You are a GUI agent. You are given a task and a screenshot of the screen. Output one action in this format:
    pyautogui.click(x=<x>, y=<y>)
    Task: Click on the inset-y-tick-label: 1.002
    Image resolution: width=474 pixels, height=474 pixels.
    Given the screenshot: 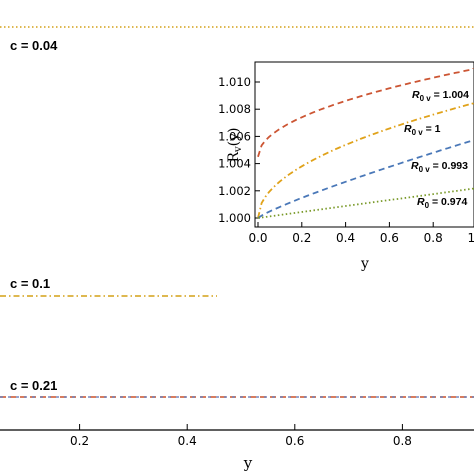 What is the action you would take?
    pyautogui.click(x=234, y=191)
    